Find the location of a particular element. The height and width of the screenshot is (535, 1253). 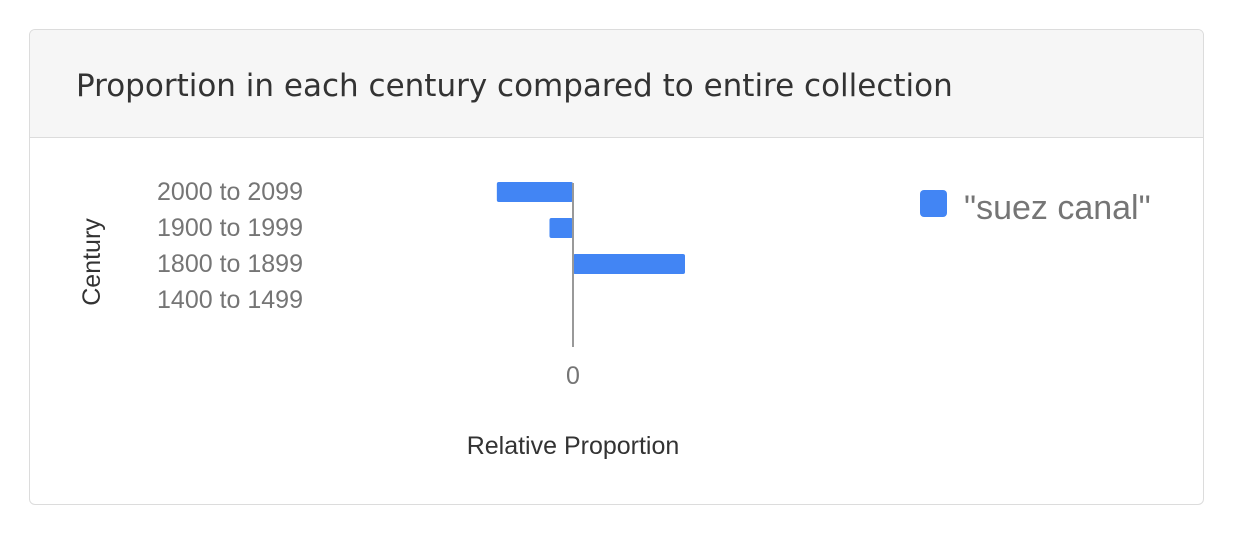

bar-series is located at coordinates (590, 228).